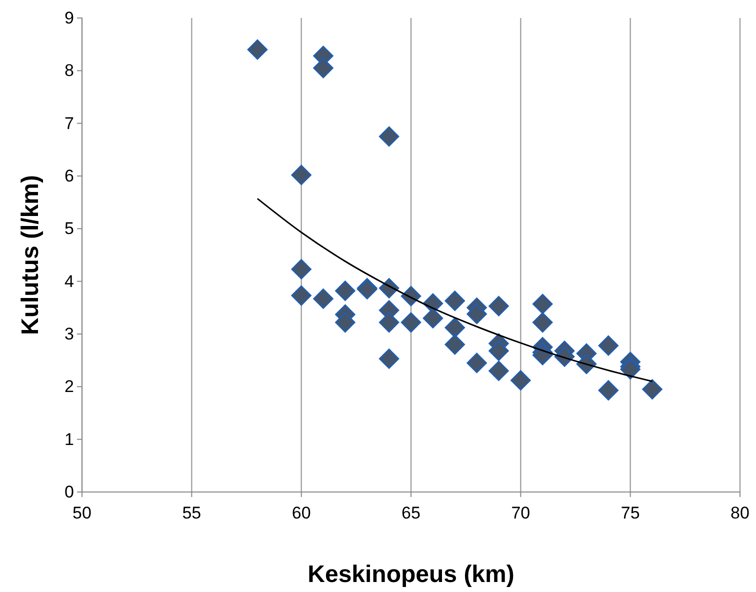  I want to click on x-tick-label: 50, so click(82, 513).